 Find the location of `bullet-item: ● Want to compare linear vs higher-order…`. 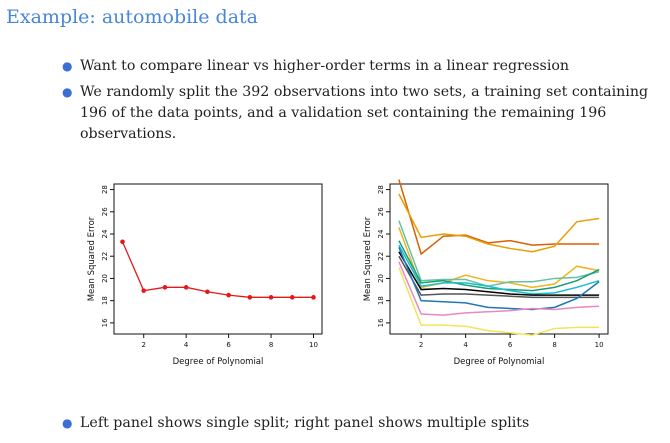

bullet-item: ● Want to compare linear vs higher-order… is located at coordinates (357, 66).